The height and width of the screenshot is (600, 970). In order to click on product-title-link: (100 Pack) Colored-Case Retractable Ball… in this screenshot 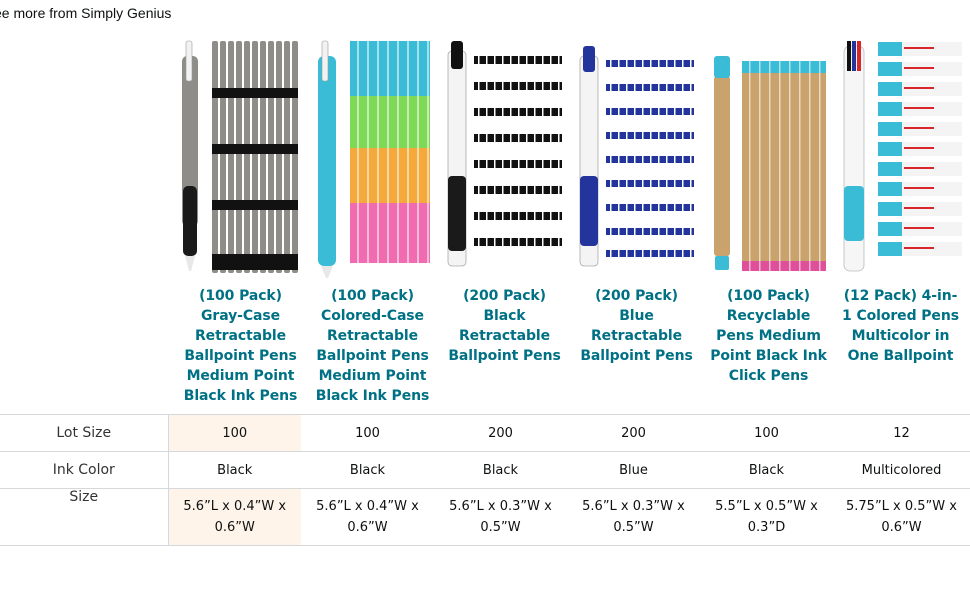, I will do `click(372, 346)`.